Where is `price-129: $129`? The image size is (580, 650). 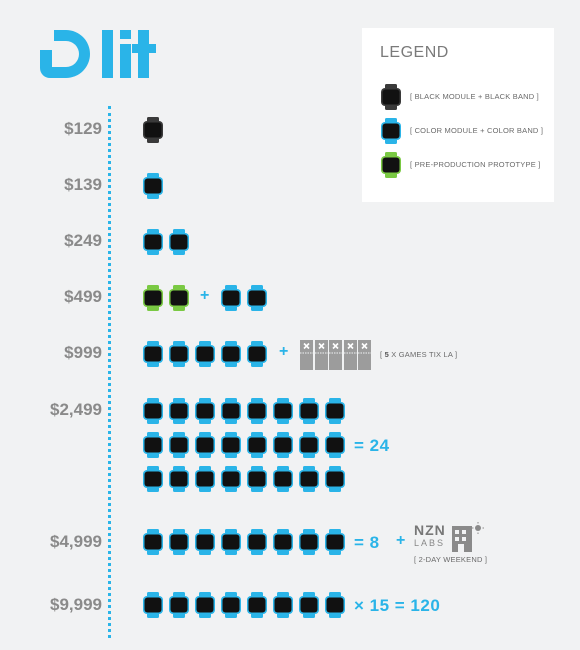
price-129: $129 is located at coordinates (83, 128).